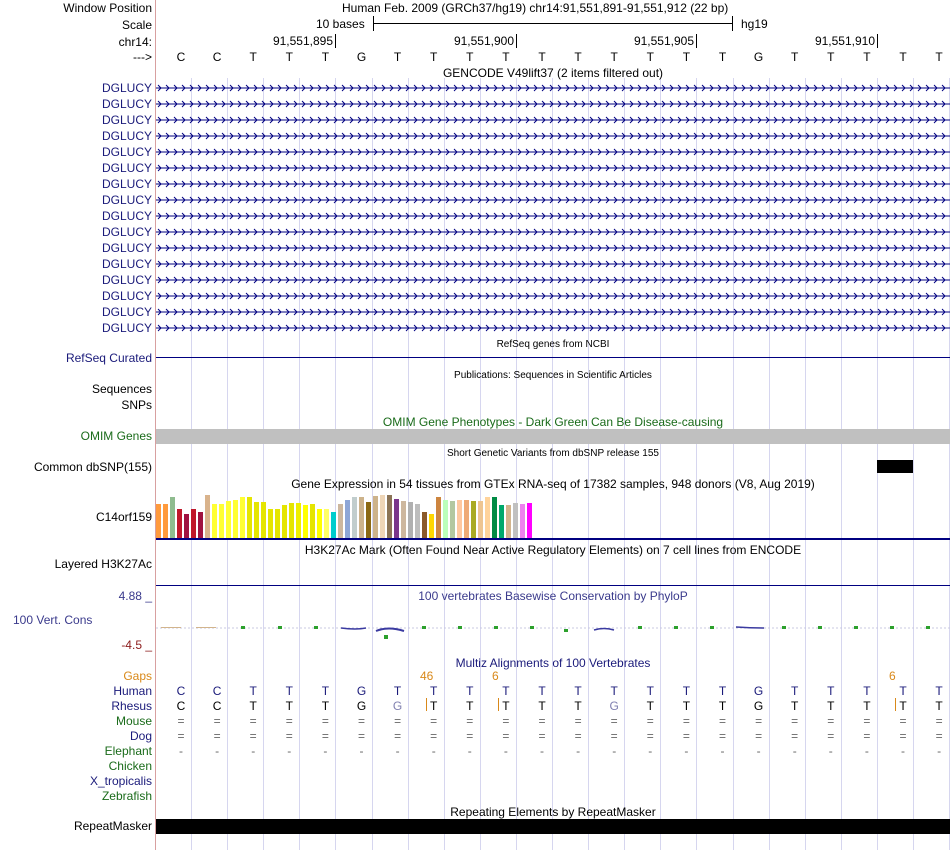 The image size is (950, 850). I want to click on gtex-expression-bars, so click(346, 514).